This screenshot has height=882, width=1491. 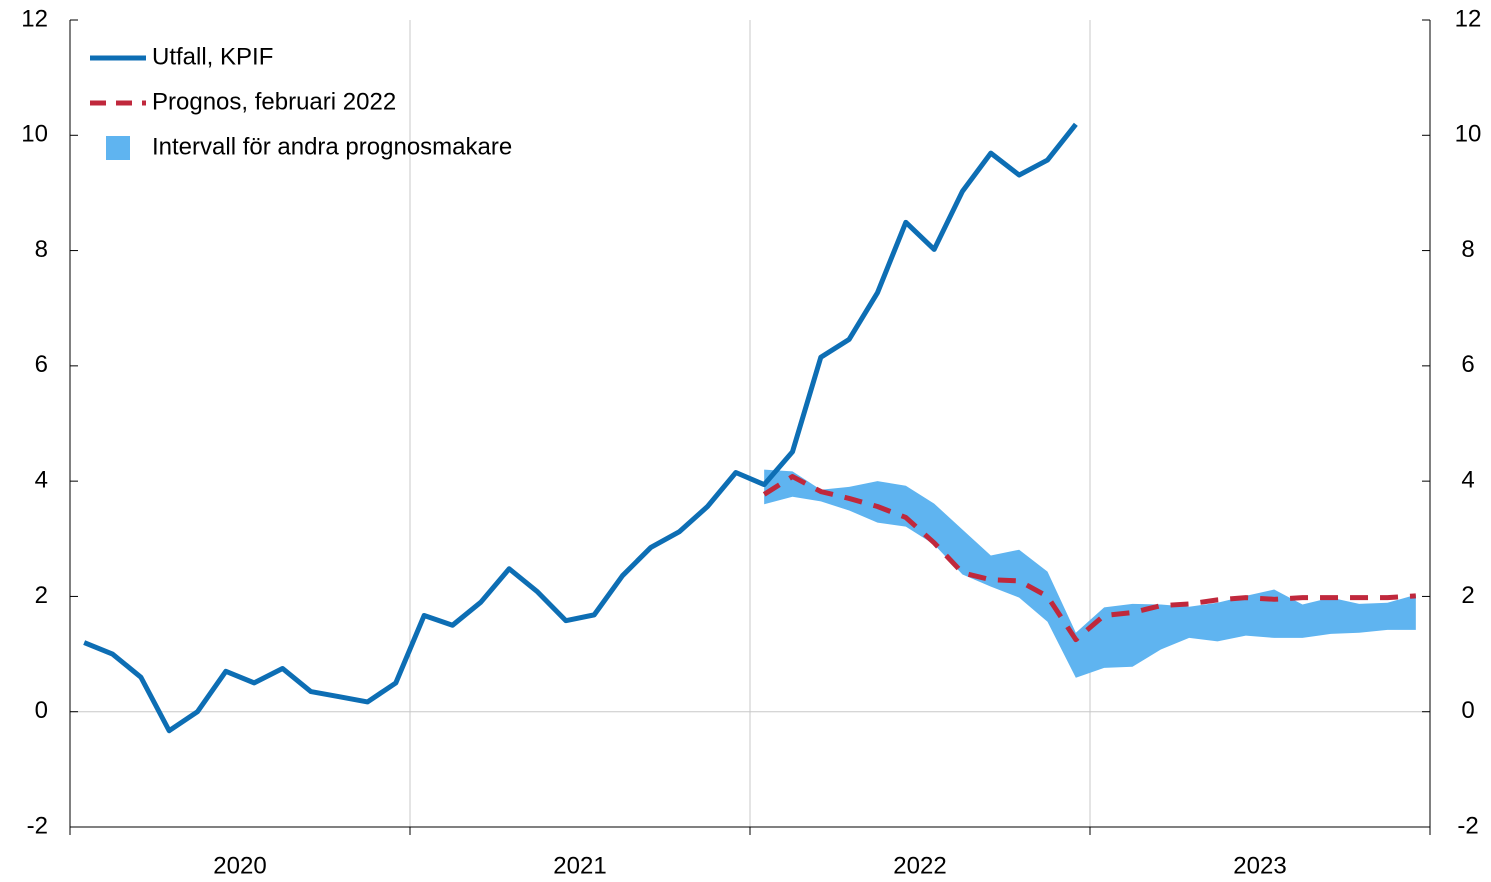 What do you see at coordinates (41, 479) in the screenshot?
I see `y-tick-label: 4` at bounding box center [41, 479].